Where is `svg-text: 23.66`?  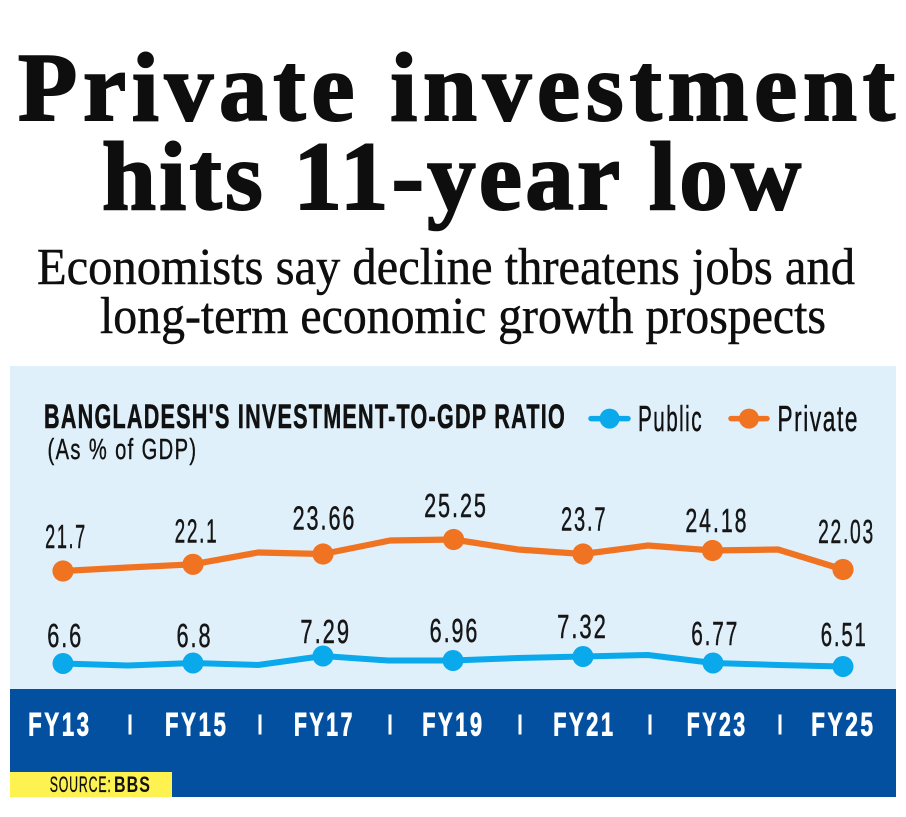 svg-text: 23.66 is located at coordinates (325, 517).